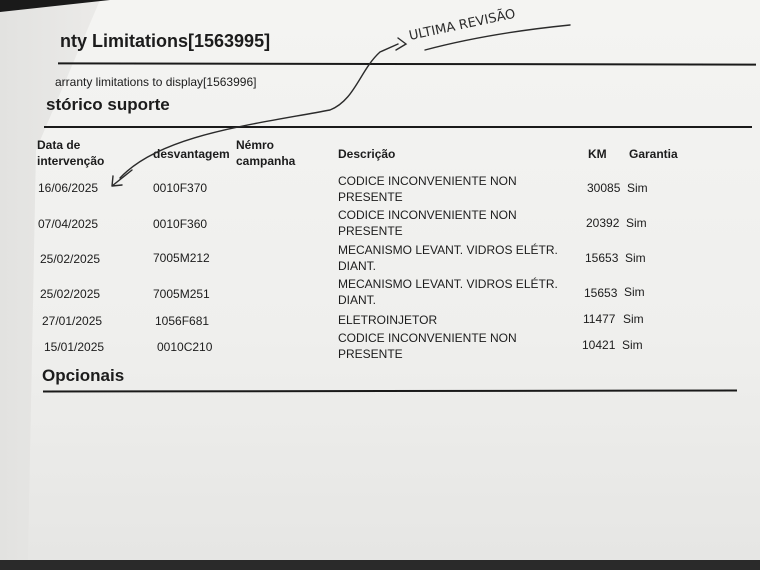  What do you see at coordinates (83, 375) in the screenshot?
I see `optionals-heading: Opcionais` at bounding box center [83, 375].